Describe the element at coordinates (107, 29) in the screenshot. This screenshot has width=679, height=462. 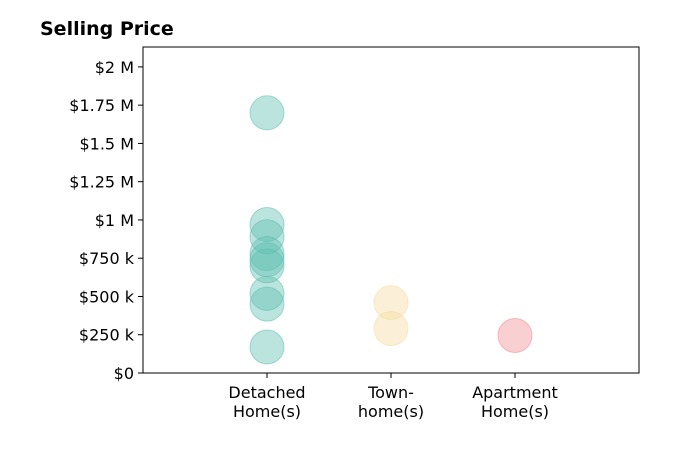
I see `chart-title: Selling Price` at that location.